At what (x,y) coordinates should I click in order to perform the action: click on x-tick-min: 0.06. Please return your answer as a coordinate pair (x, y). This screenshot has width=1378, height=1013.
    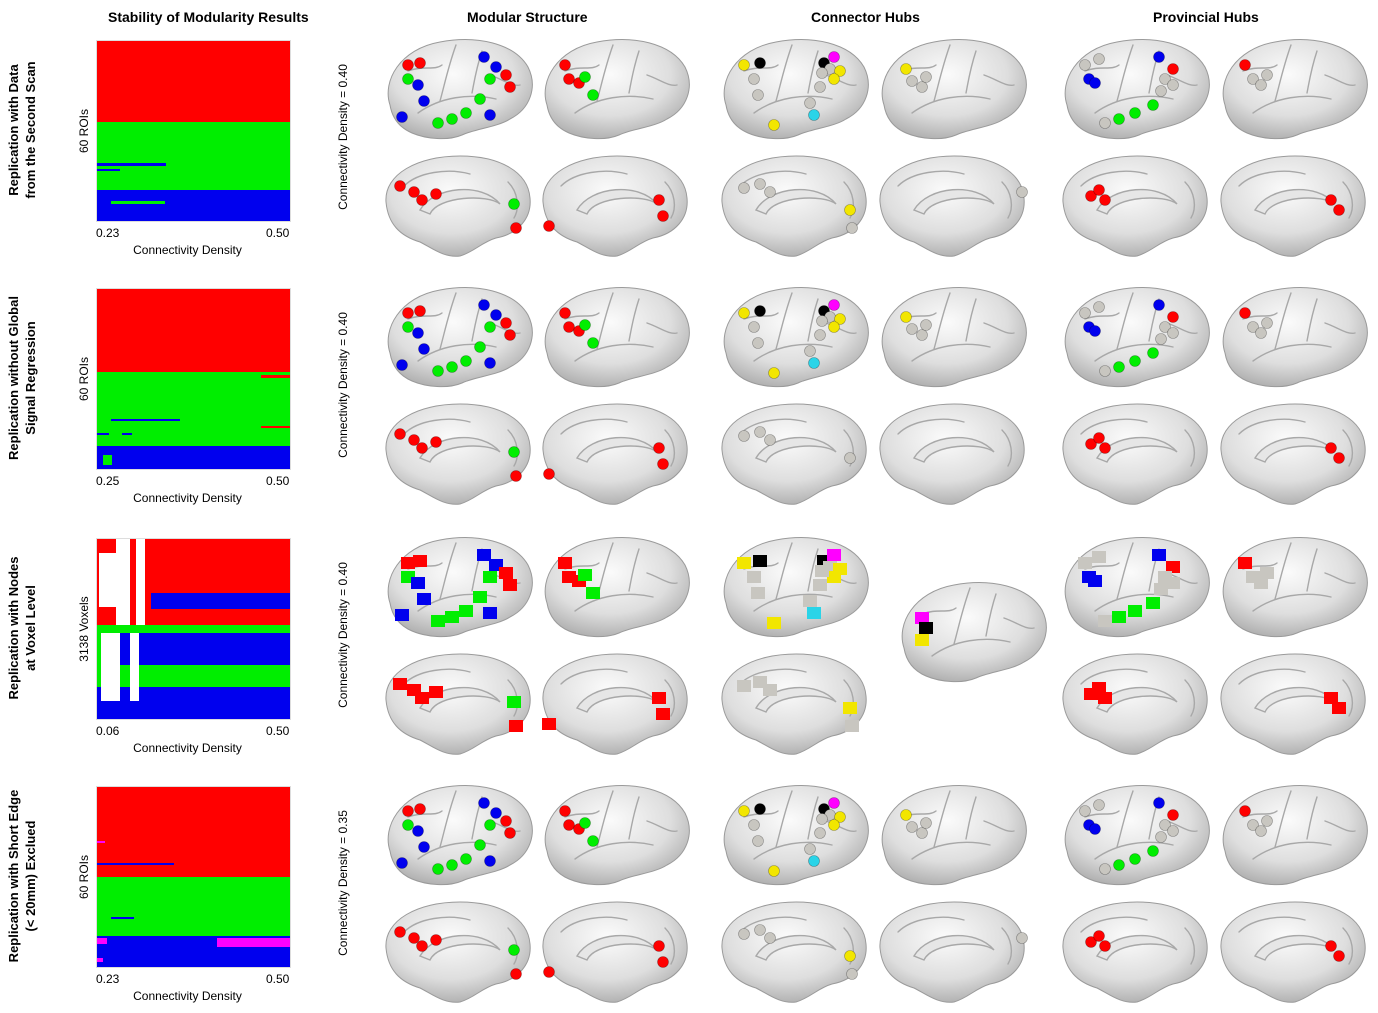
    Looking at the image, I should click on (108, 731).